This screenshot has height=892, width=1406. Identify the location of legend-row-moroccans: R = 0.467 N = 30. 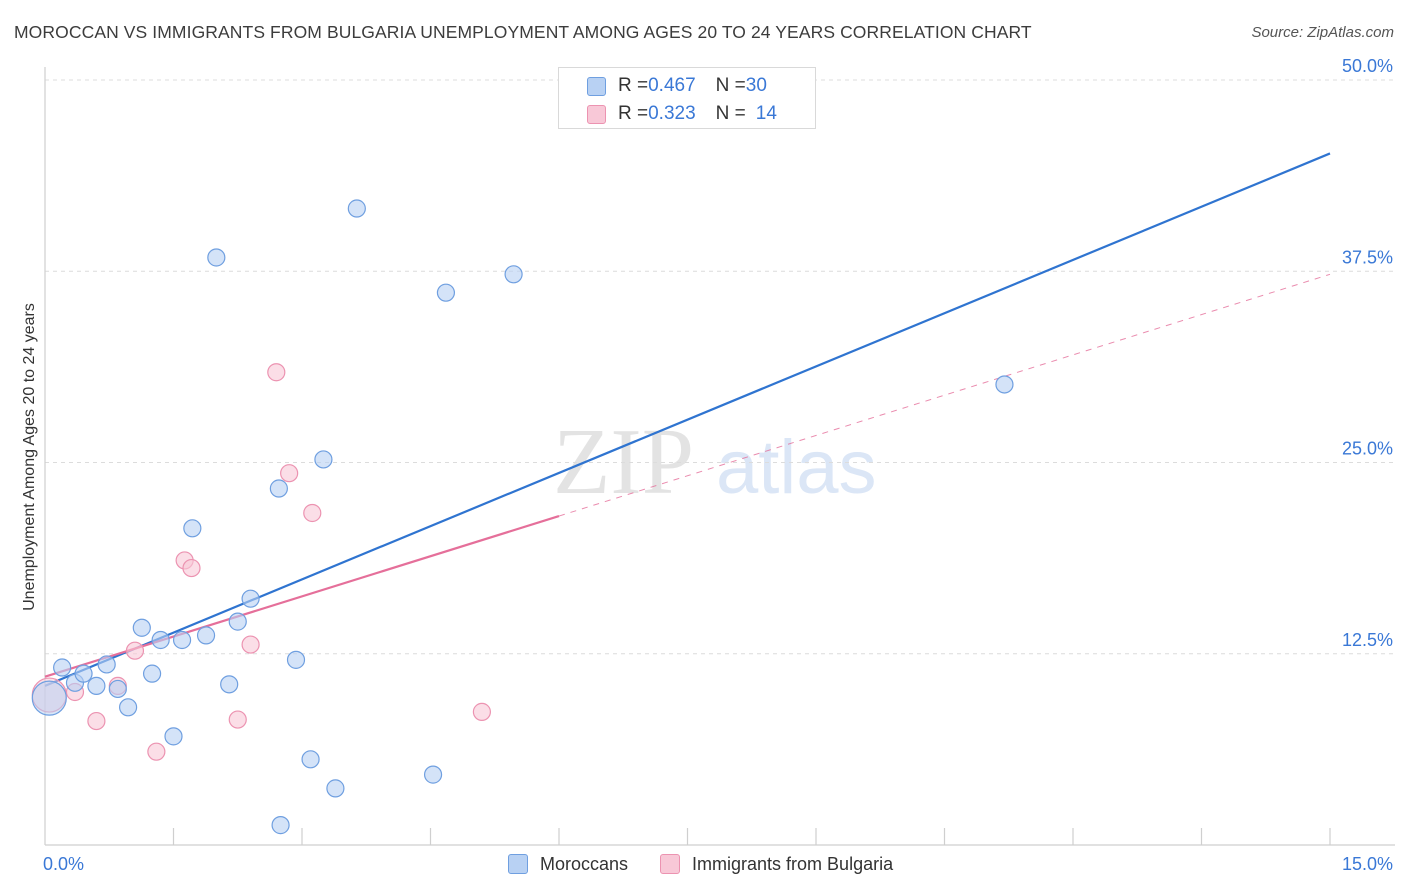
(663, 86).